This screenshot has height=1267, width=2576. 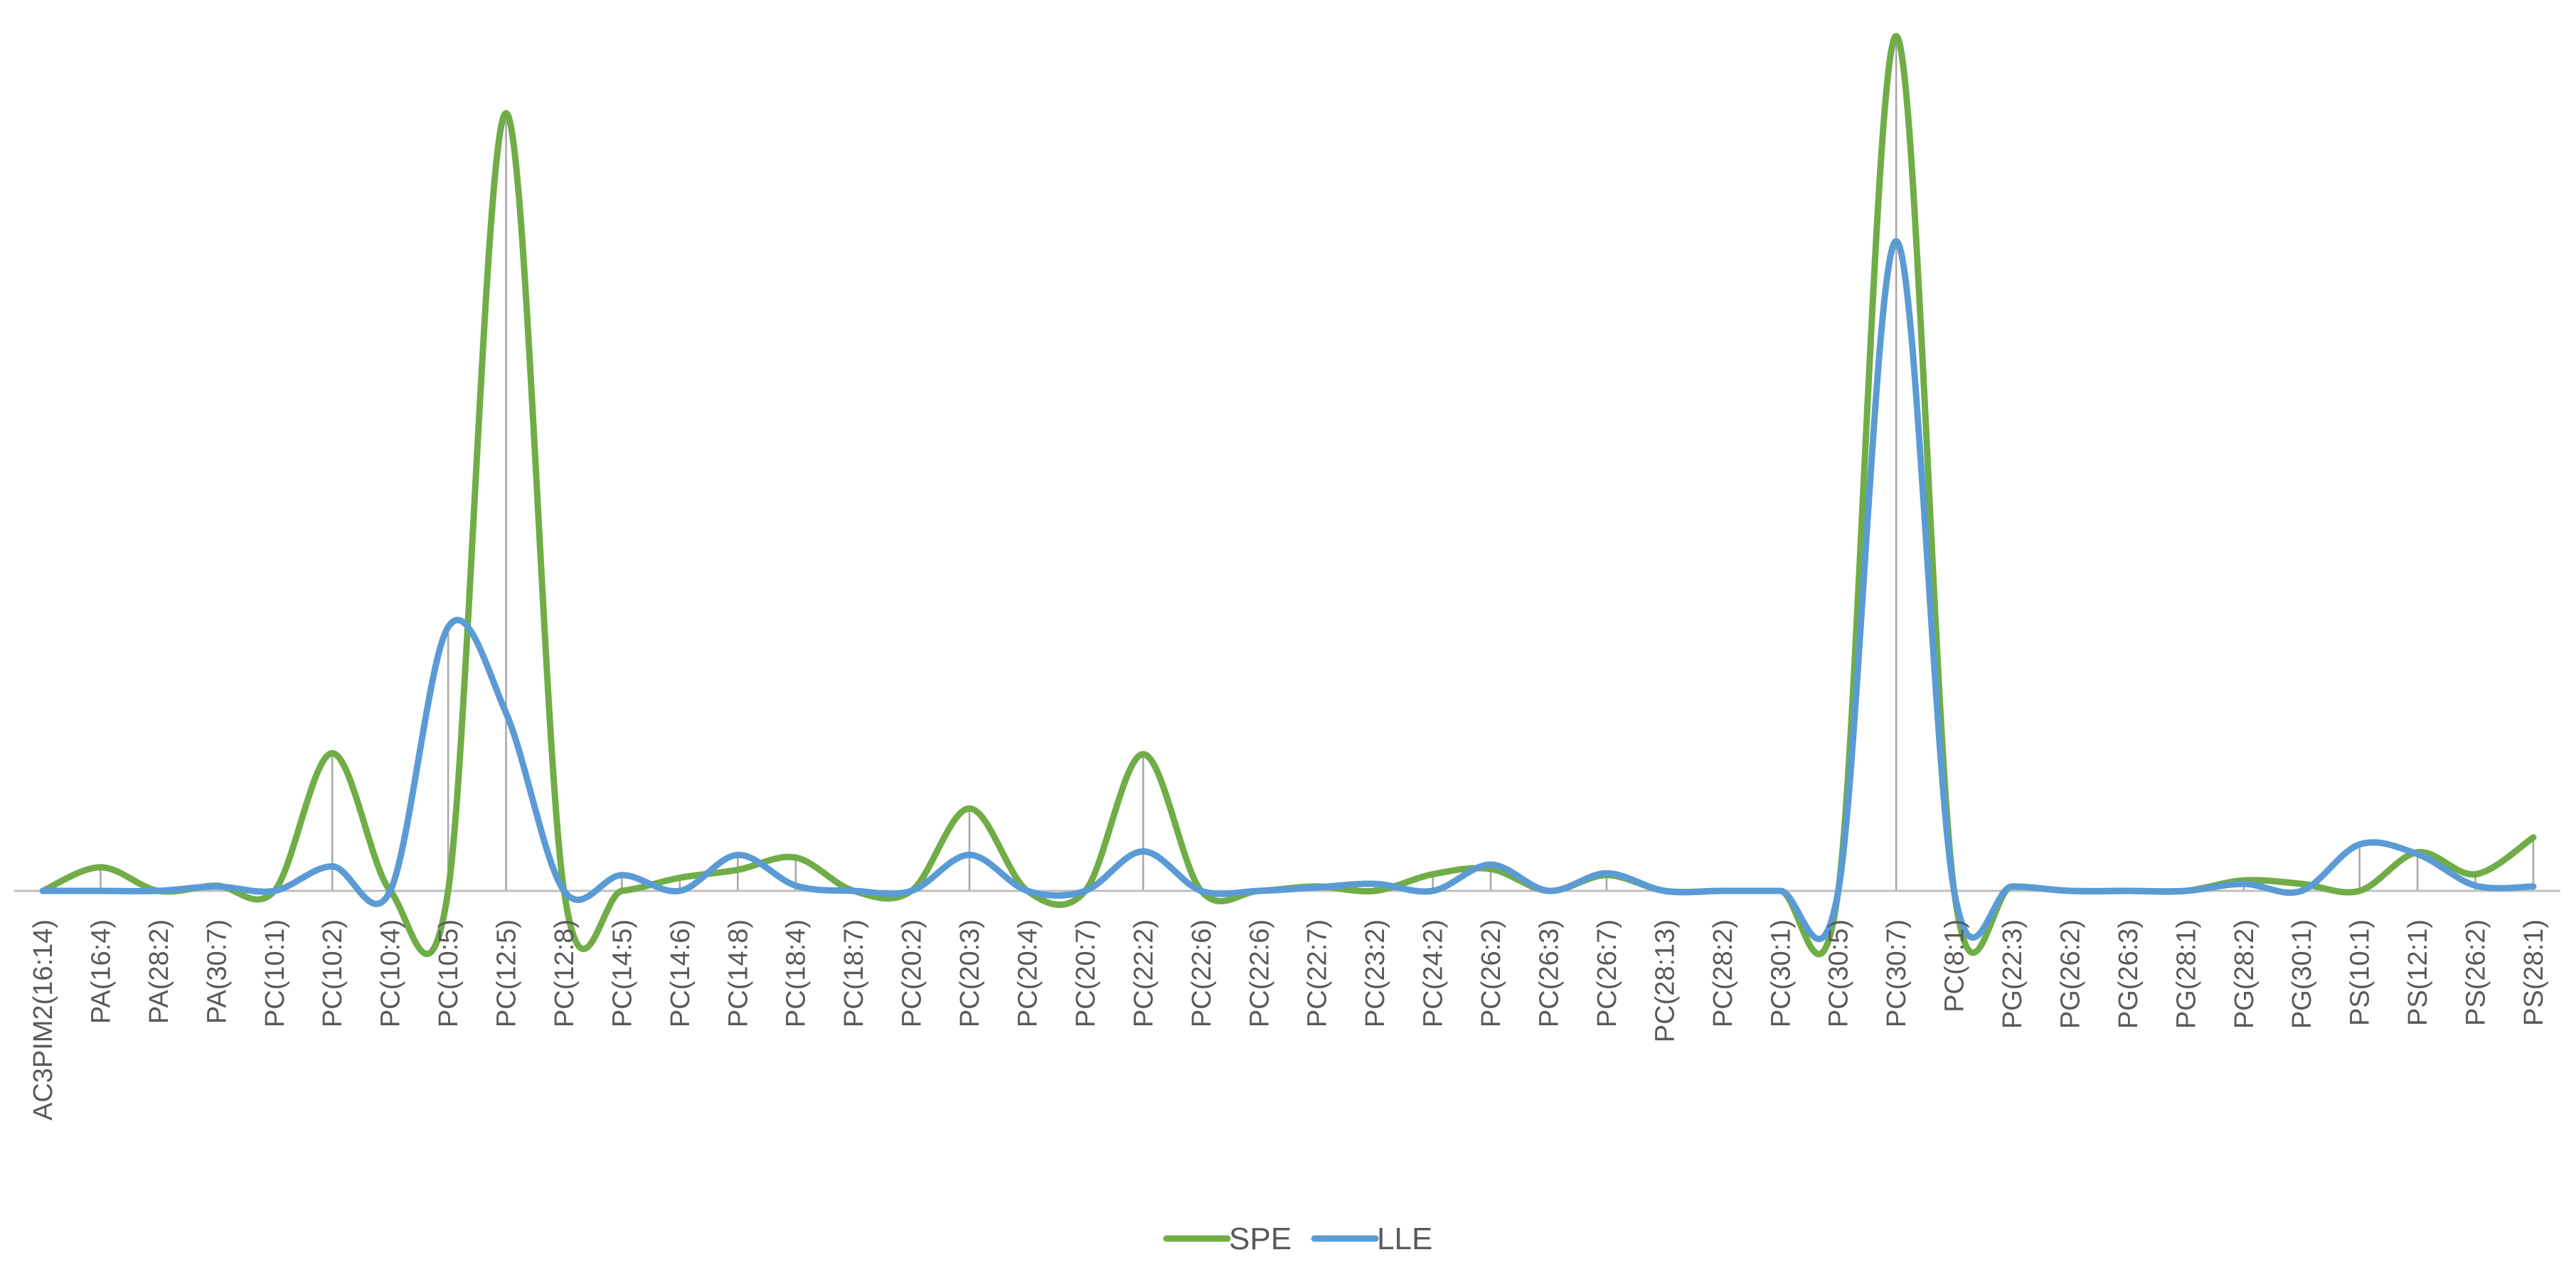 I want to click on x-tick-label: PS(28:1), so click(x=2534, y=973).